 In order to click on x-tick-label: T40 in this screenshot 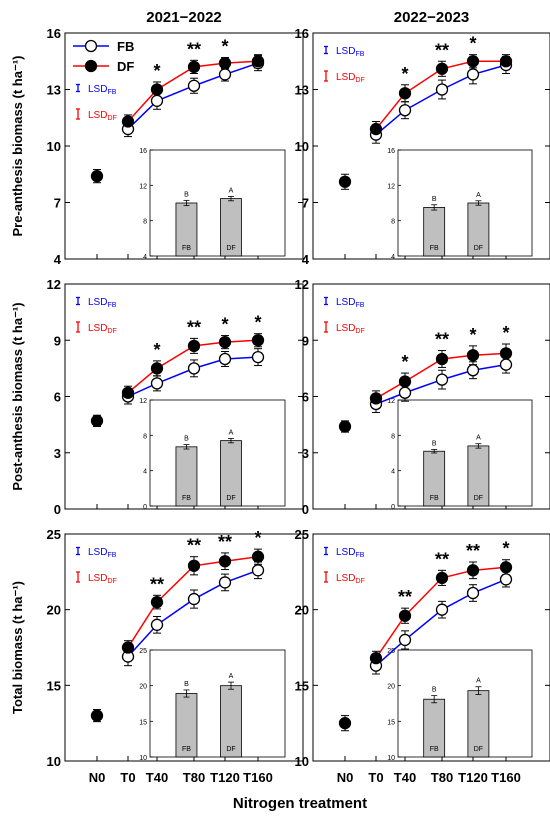, I will do `click(157, 777)`.